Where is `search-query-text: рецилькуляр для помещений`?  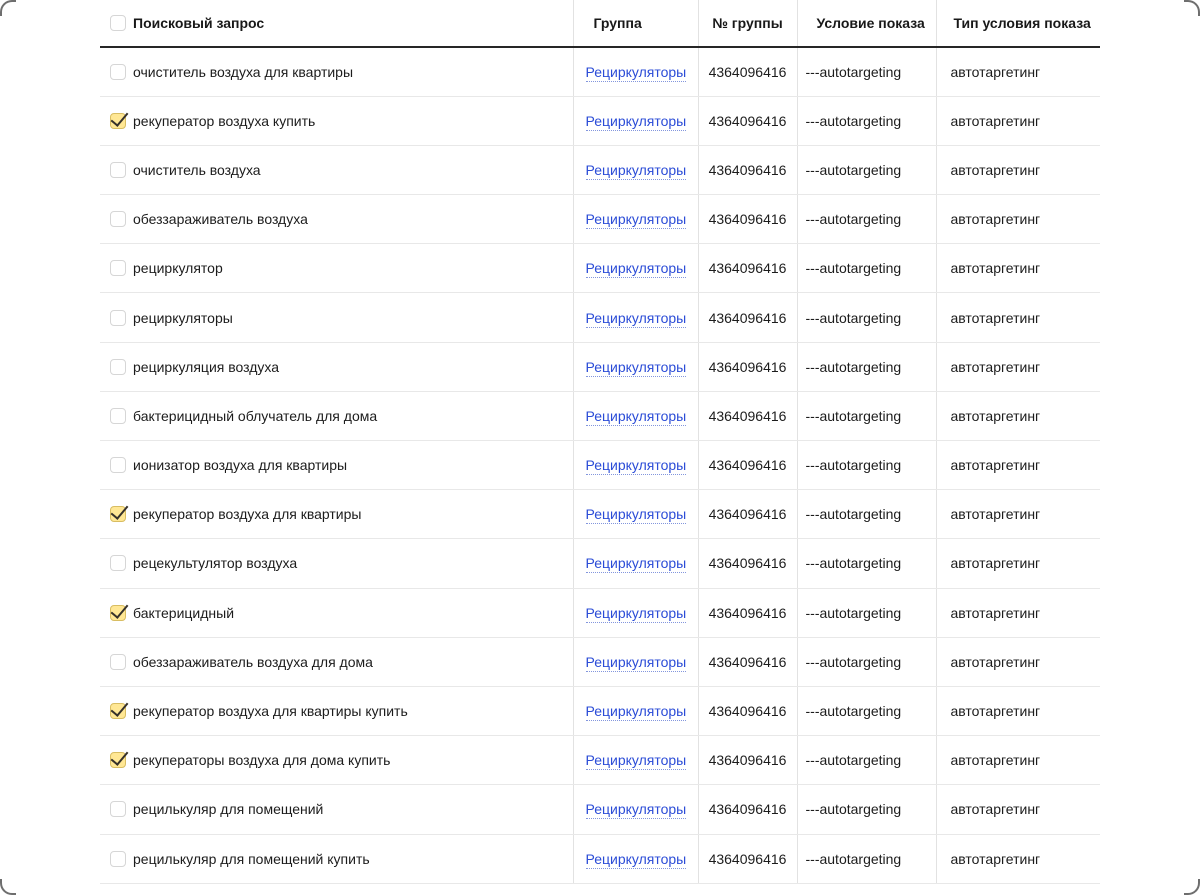 search-query-text: рецилькуляр для помещений is located at coordinates (228, 809).